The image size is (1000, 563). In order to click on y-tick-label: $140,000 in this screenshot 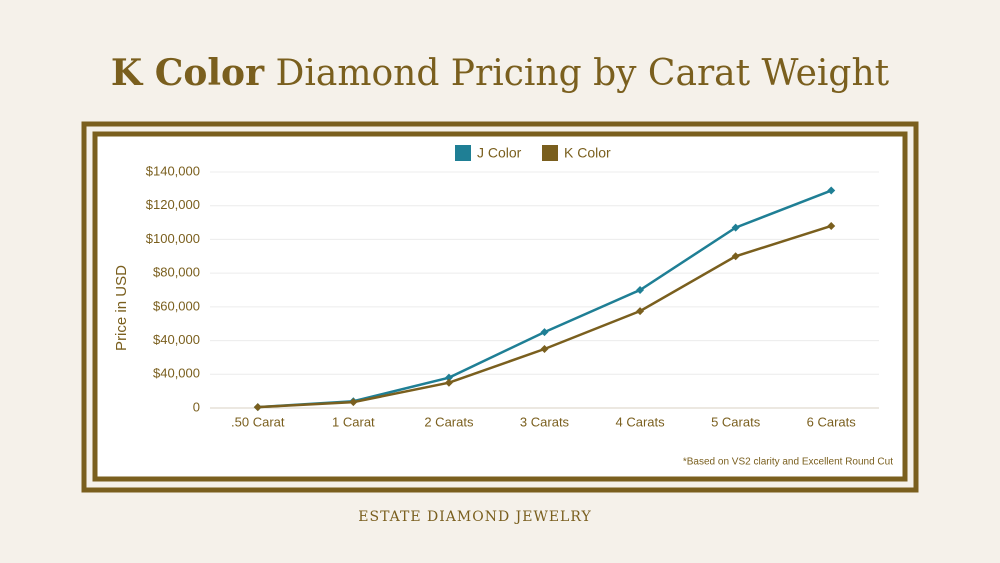, I will do `click(173, 170)`.